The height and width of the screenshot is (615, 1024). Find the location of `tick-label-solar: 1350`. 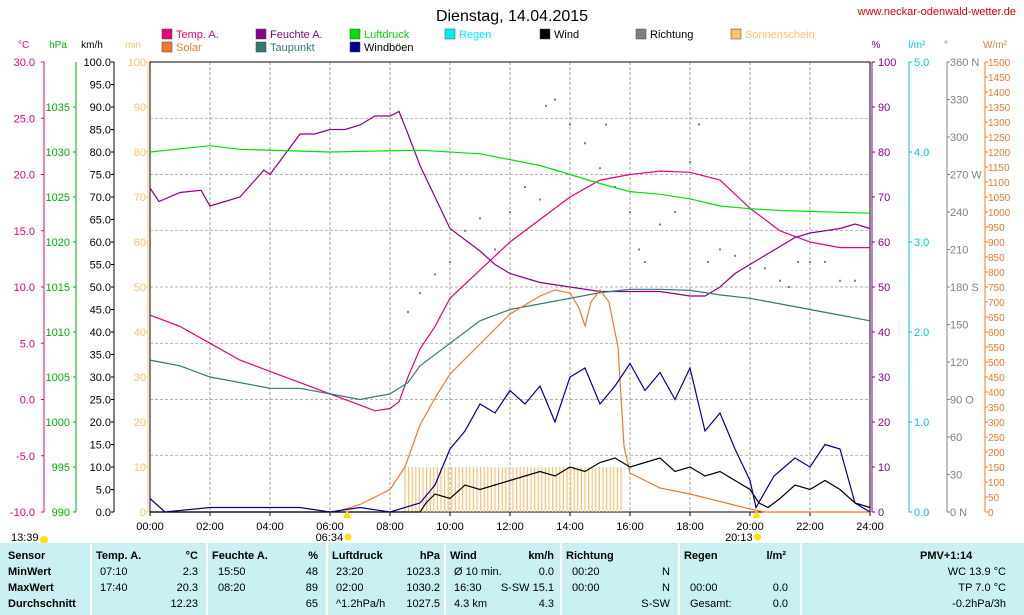

tick-label-solar: 1350 is located at coordinates (999, 108).